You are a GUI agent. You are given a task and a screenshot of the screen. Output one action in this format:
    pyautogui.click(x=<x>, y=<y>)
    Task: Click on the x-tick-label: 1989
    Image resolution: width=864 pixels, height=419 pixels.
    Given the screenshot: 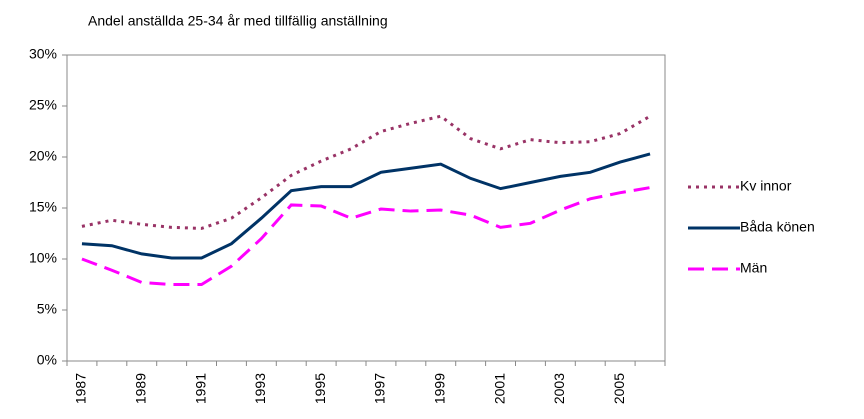 What is the action you would take?
    pyautogui.click(x=140, y=388)
    